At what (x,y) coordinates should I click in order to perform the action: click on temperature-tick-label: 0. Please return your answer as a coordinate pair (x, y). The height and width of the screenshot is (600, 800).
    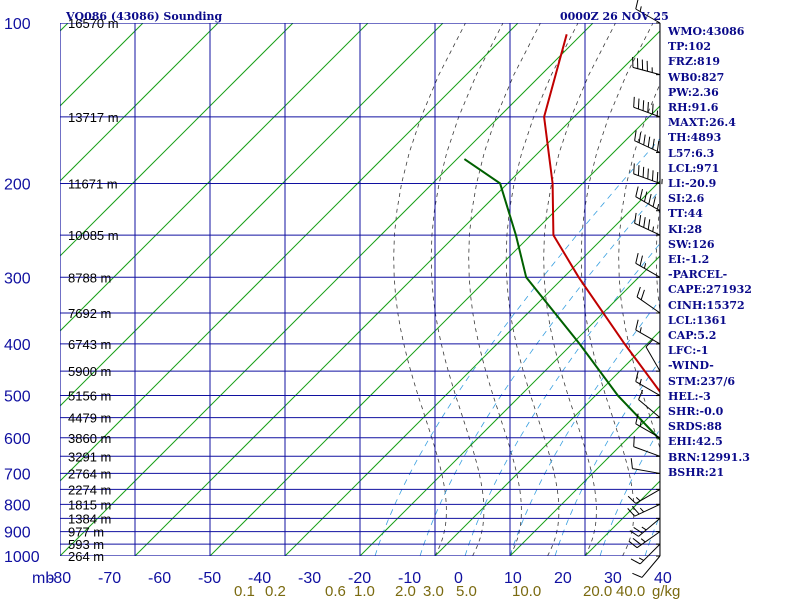
    Looking at the image, I should click on (458, 578).